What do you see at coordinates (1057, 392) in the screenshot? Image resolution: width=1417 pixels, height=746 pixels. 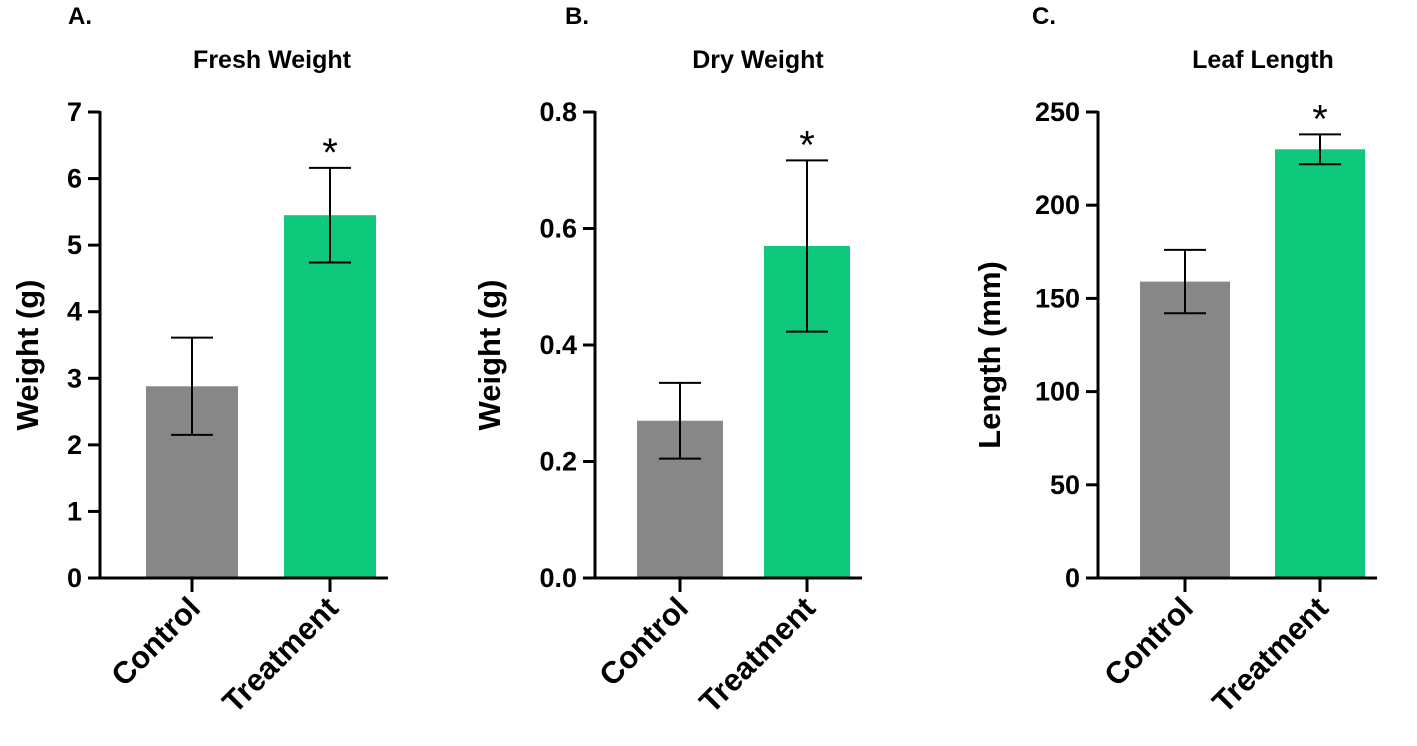 I see `y-tick-label: 100` at bounding box center [1057, 392].